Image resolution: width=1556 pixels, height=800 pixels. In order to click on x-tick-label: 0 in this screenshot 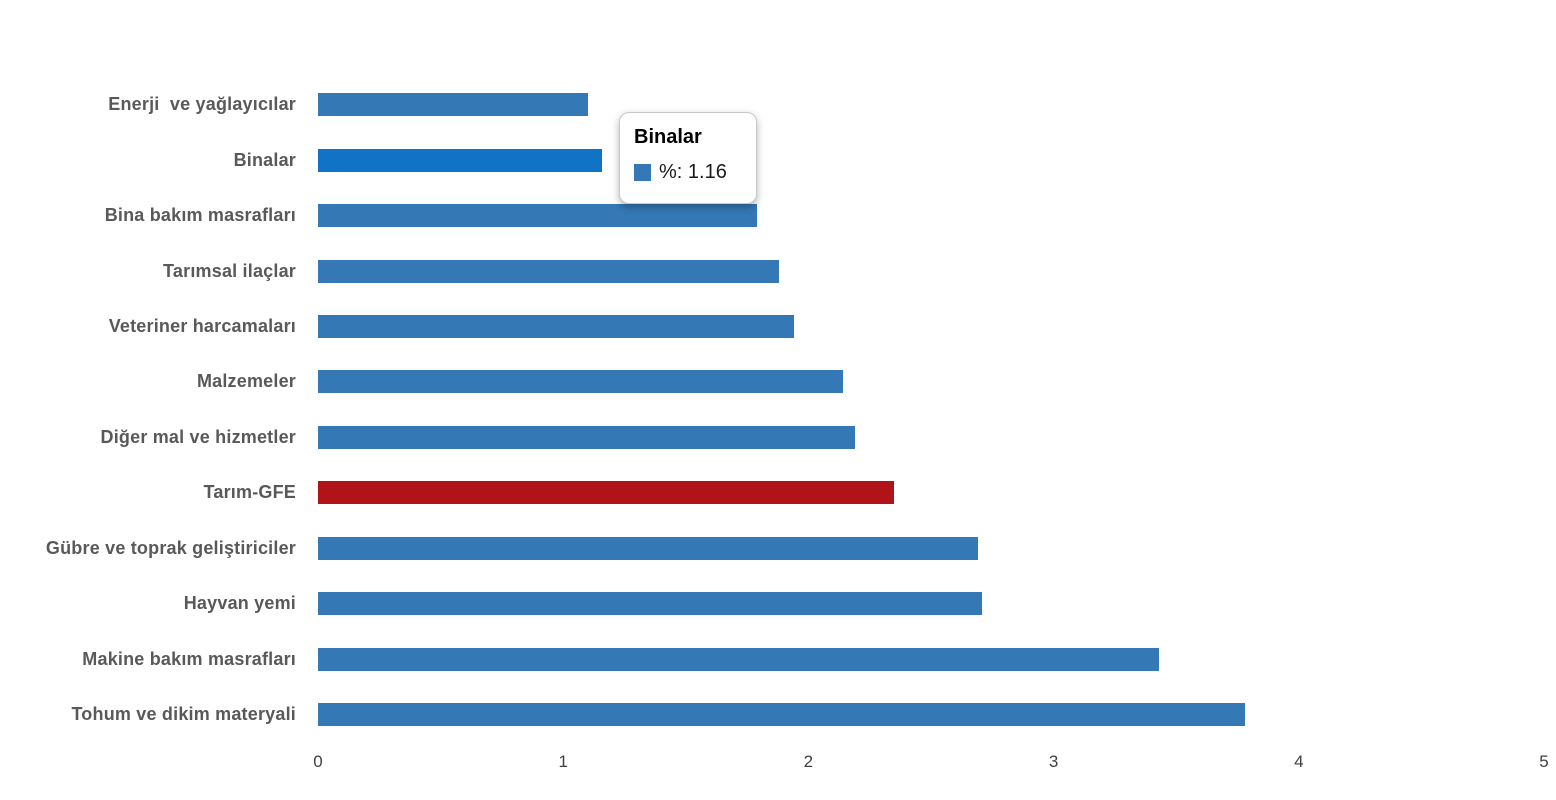, I will do `click(318, 761)`.